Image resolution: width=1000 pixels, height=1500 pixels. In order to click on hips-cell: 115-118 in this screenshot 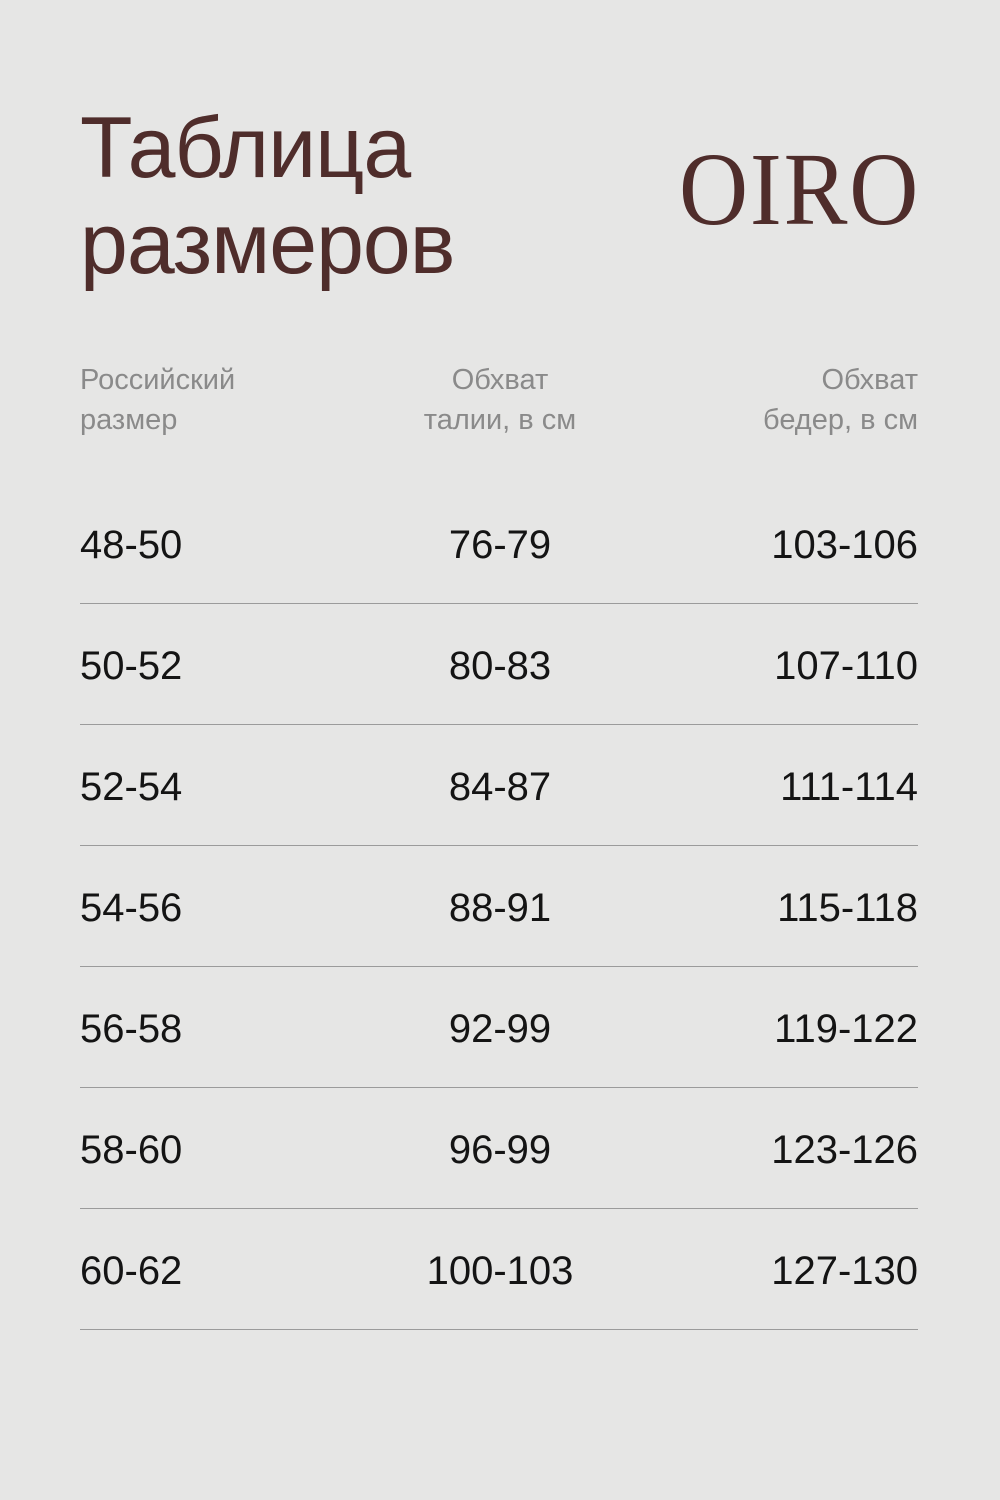, I will do `click(847, 908)`.